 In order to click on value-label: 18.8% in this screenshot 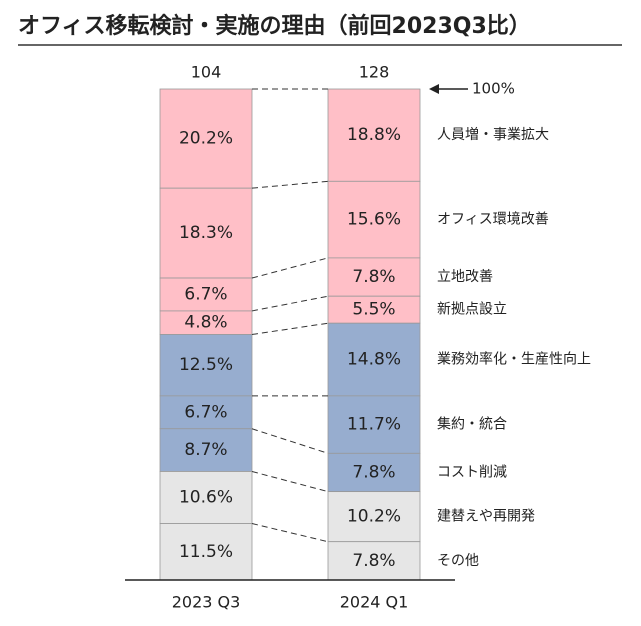, I will do `click(374, 135)`.